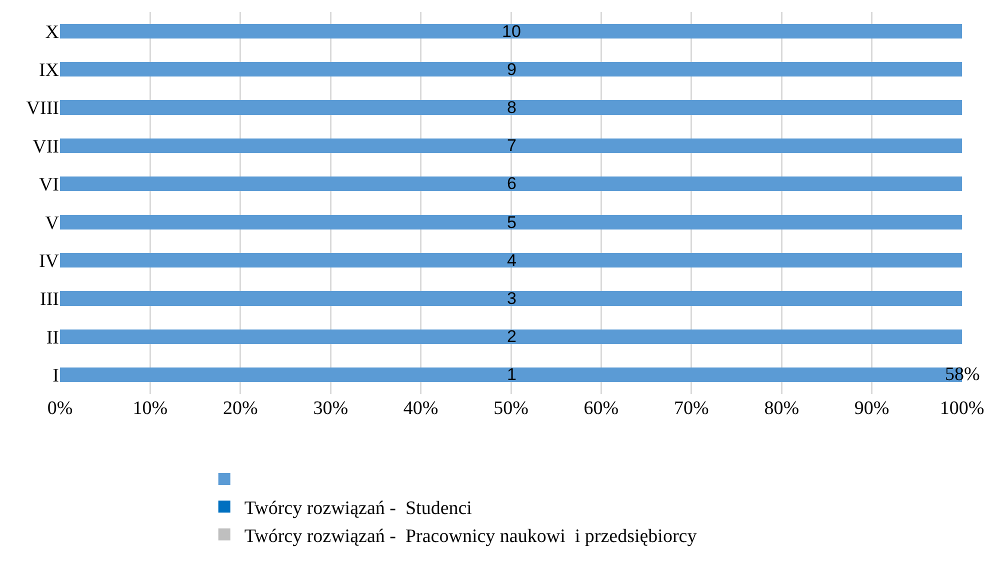 The width and height of the screenshot is (990, 565). What do you see at coordinates (872, 408) in the screenshot?
I see `x-tick-label: 90%` at bounding box center [872, 408].